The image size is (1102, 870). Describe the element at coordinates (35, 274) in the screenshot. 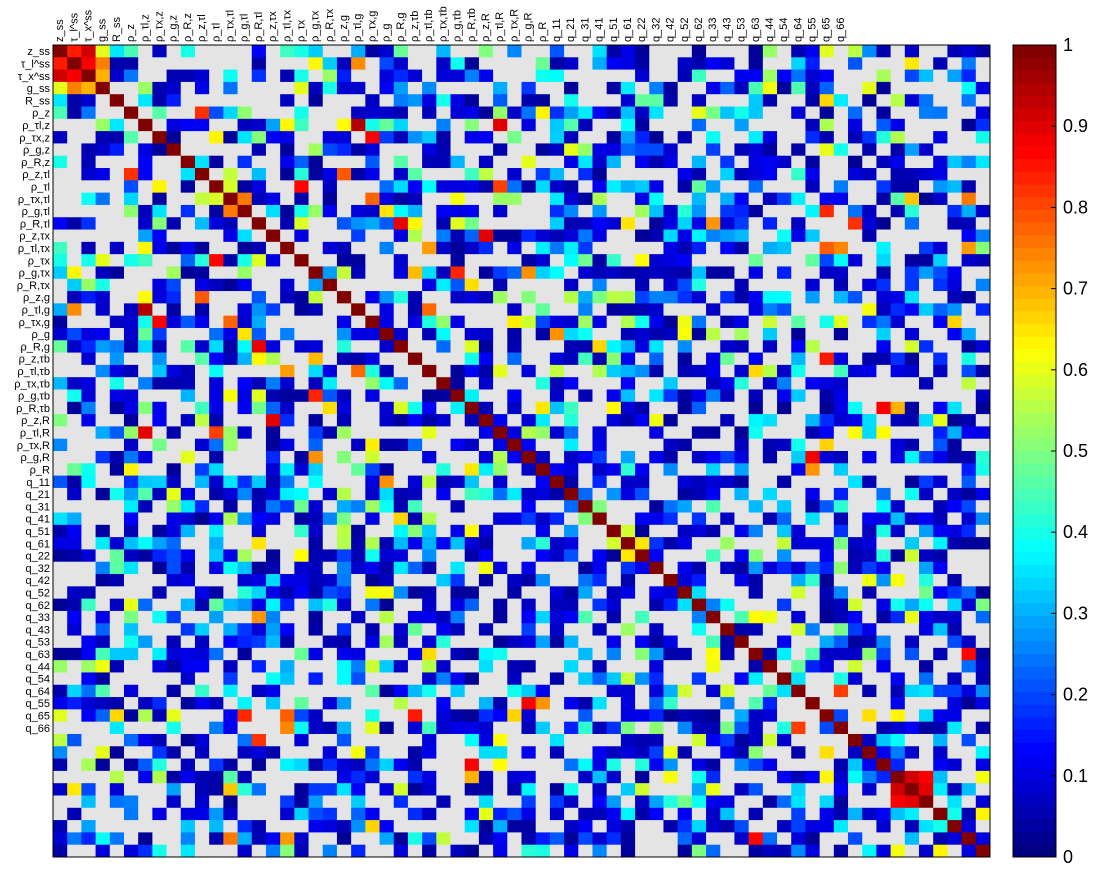

I see `row-label: ρ_g,τx` at that location.